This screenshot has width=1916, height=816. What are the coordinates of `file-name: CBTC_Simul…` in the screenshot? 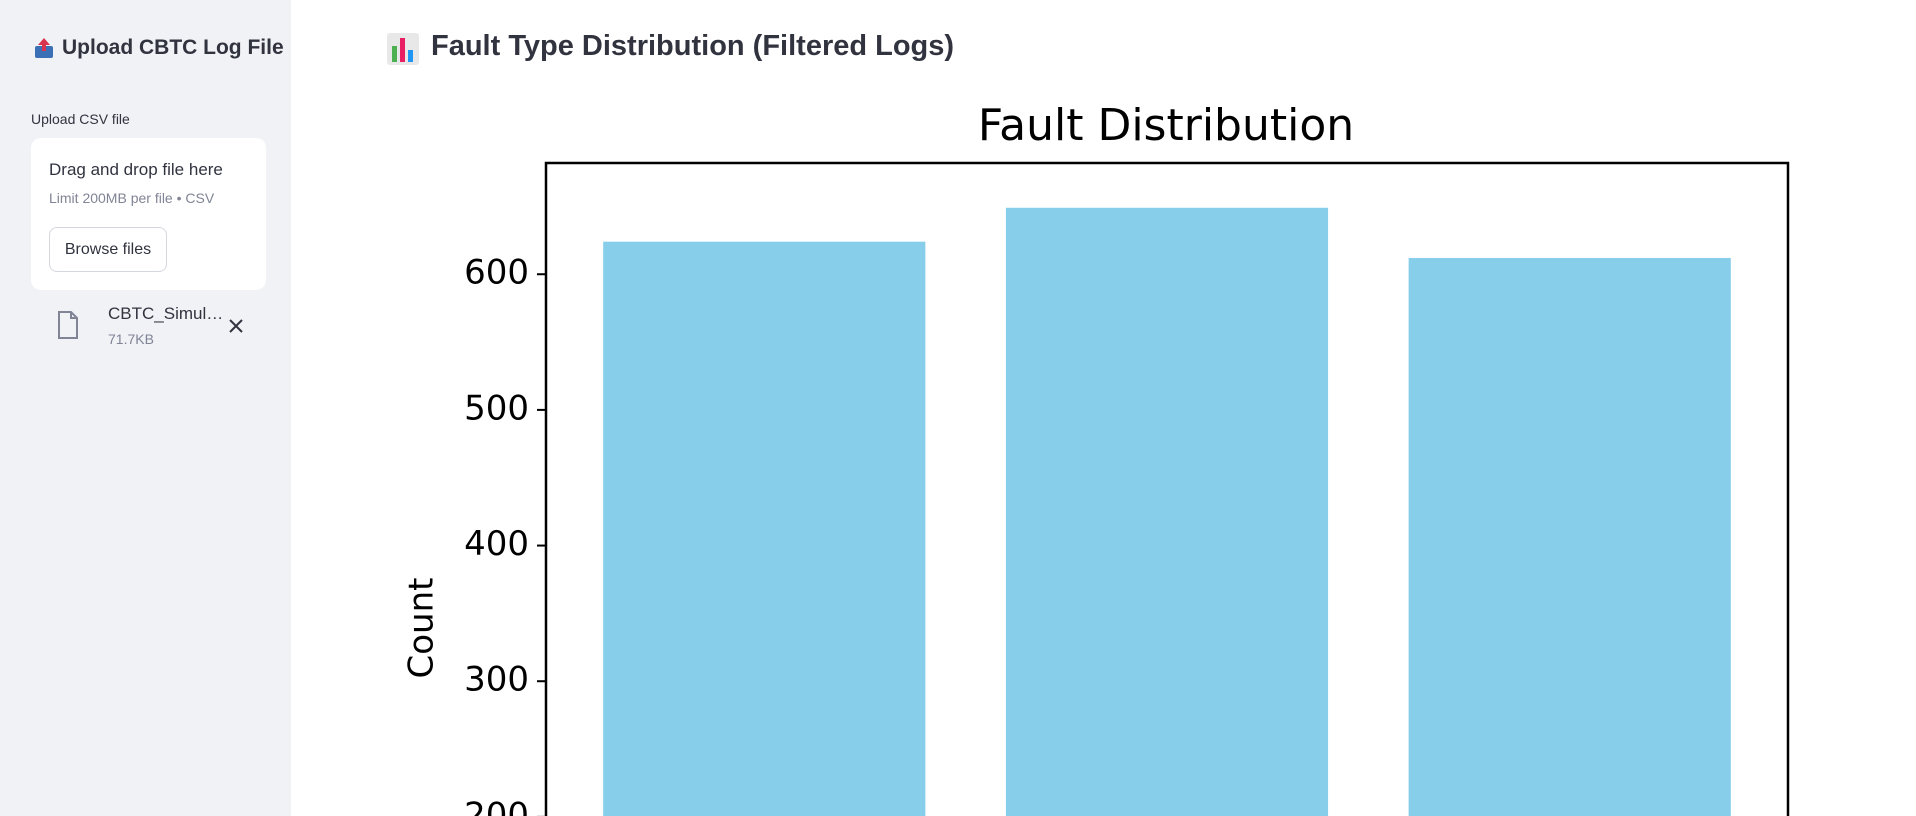 It's located at (166, 313).